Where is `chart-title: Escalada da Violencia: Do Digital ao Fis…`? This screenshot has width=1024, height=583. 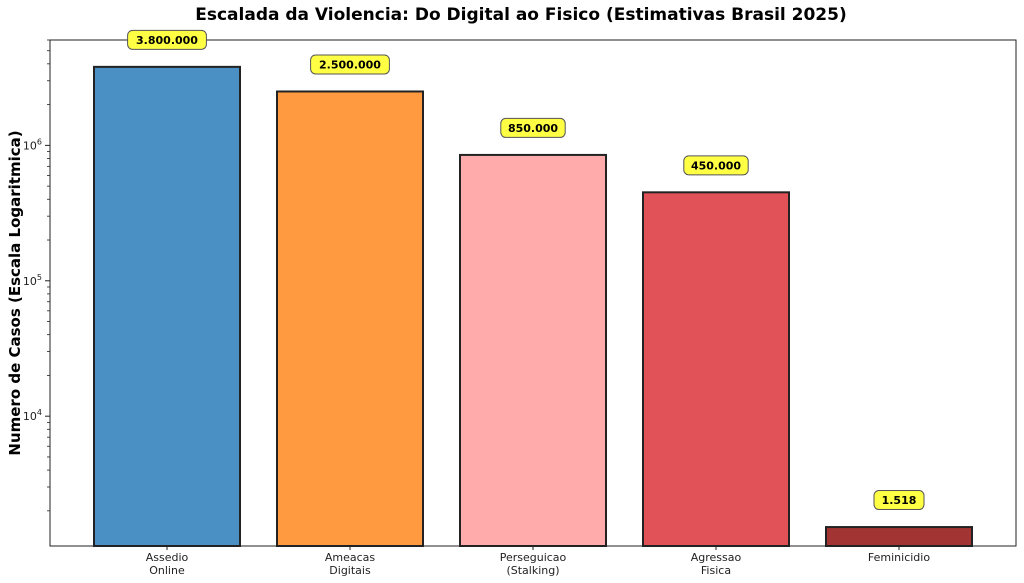 chart-title: Escalada da Violencia: Do Digital ao Fis… is located at coordinates (521, 15).